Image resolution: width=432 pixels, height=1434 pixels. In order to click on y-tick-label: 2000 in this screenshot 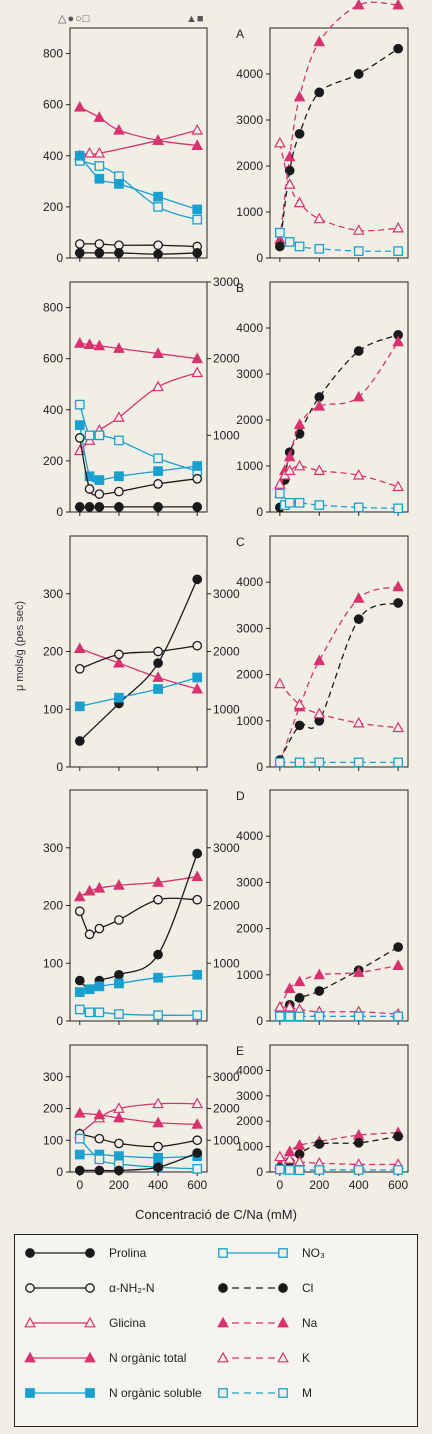, I will do `click(249, 1121)`.